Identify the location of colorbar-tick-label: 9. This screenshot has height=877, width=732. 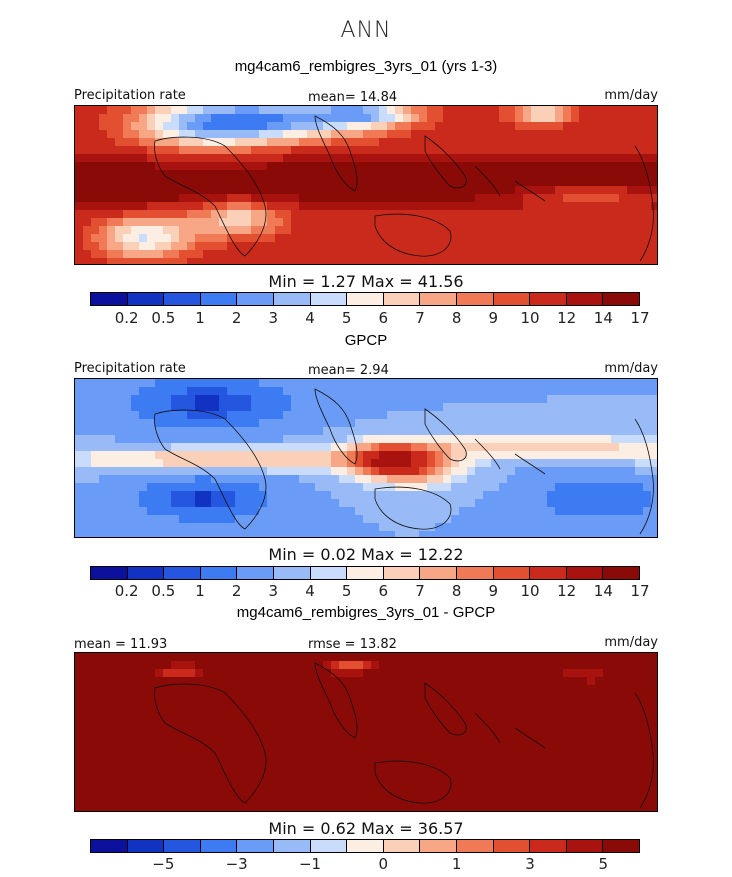
(493, 318).